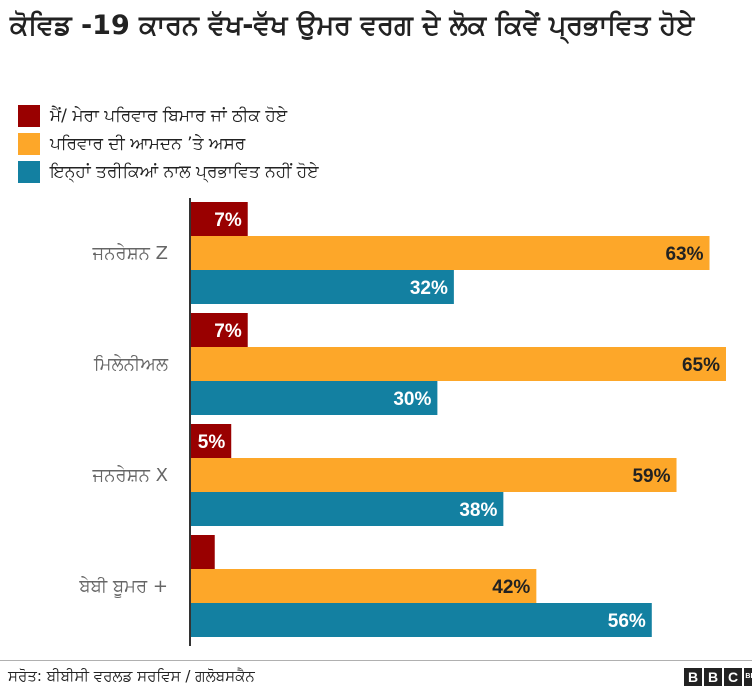 The image size is (752, 692). I want to click on category-label: ਬੇਬੀ ਬੂਮਰ +, so click(123, 586).